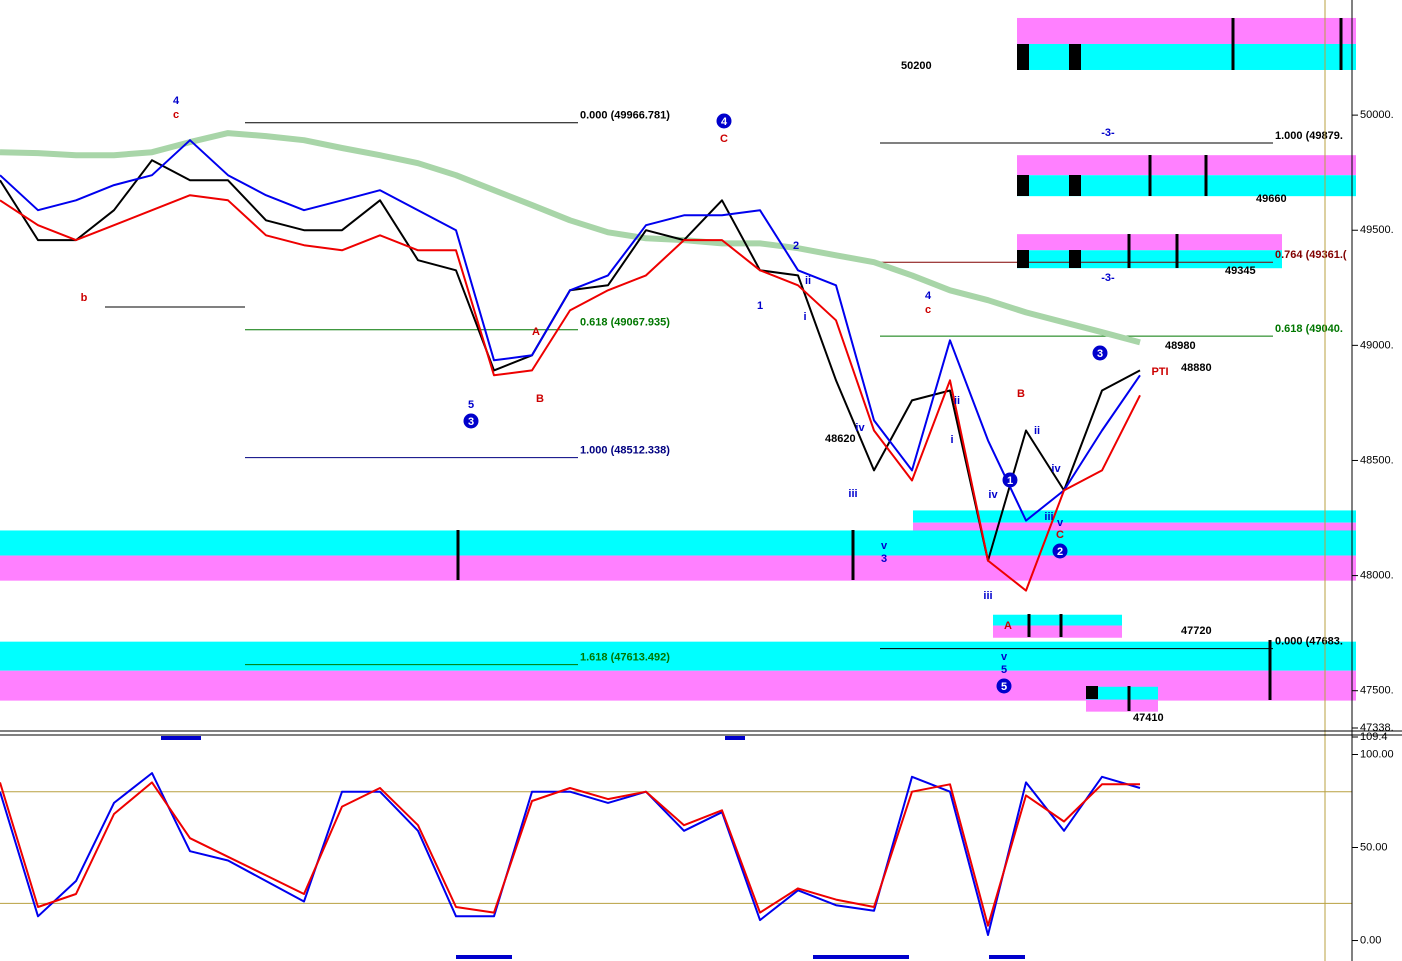  Describe the element at coordinates (1377, 460) in the screenshot. I see `y-tick-label: 48500.` at that location.